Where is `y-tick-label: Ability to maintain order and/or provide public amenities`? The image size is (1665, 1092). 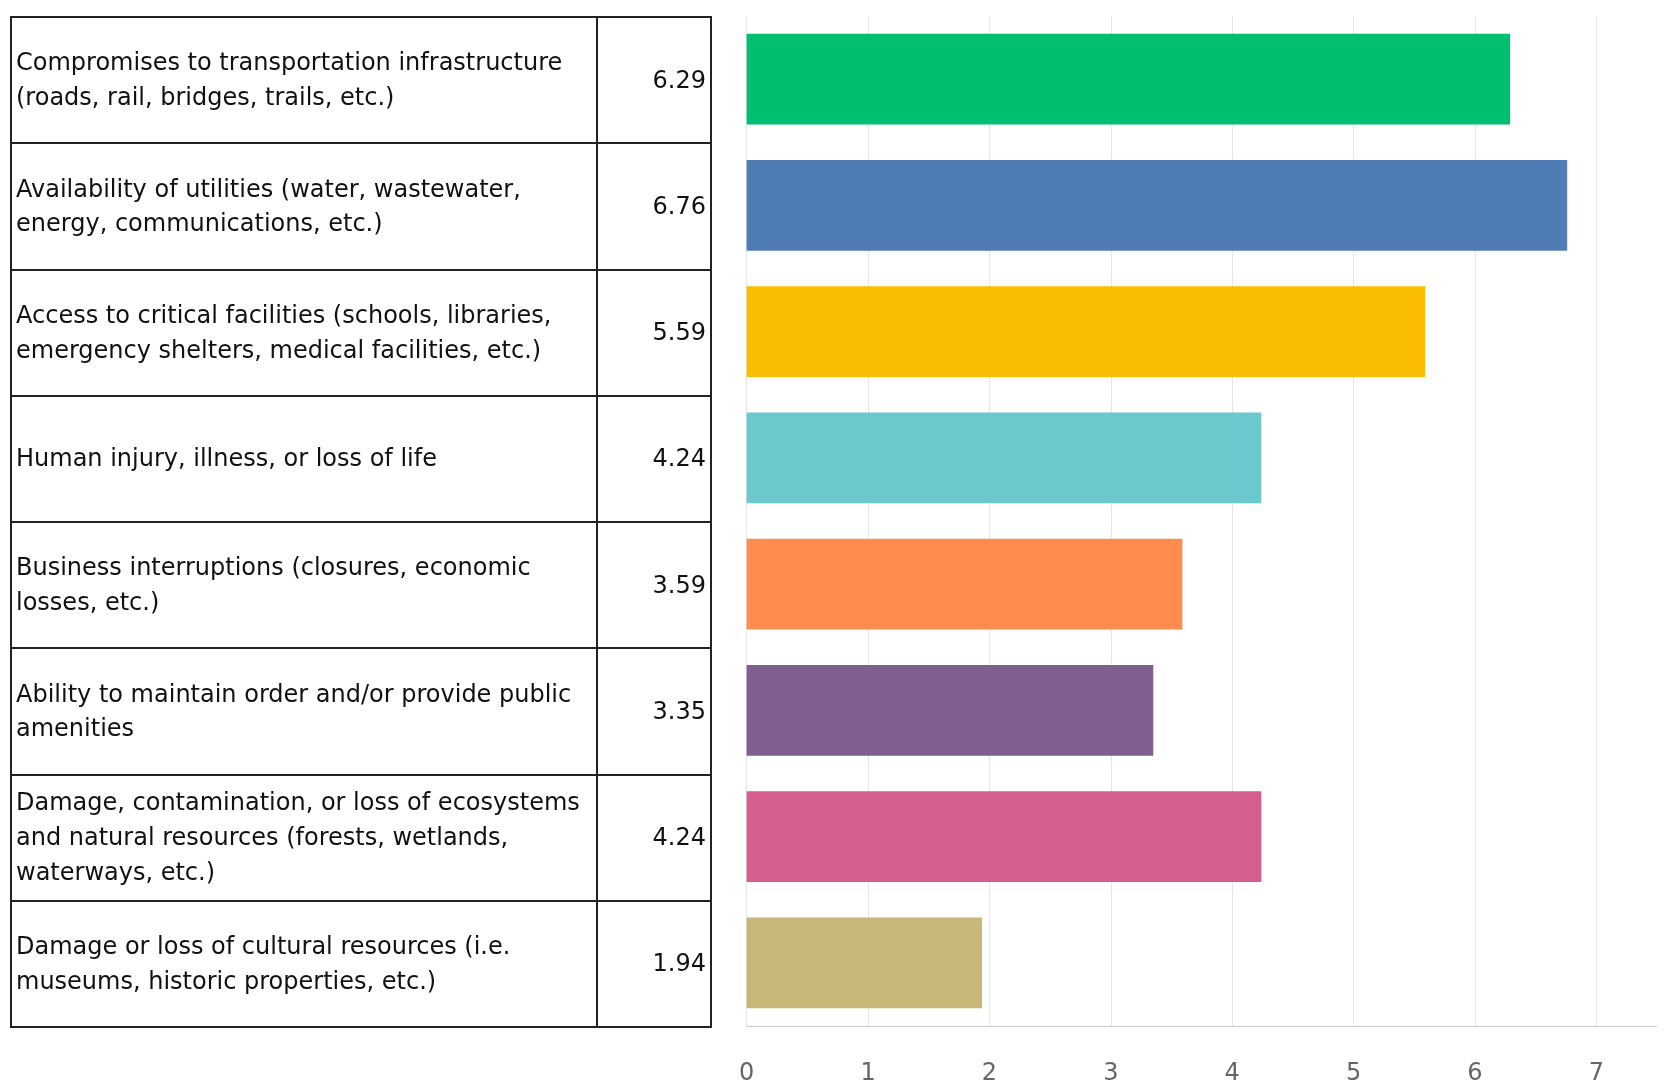 y-tick-label: Ability to maintain order and/or provide public amenities is located at coordinates (304, 711).